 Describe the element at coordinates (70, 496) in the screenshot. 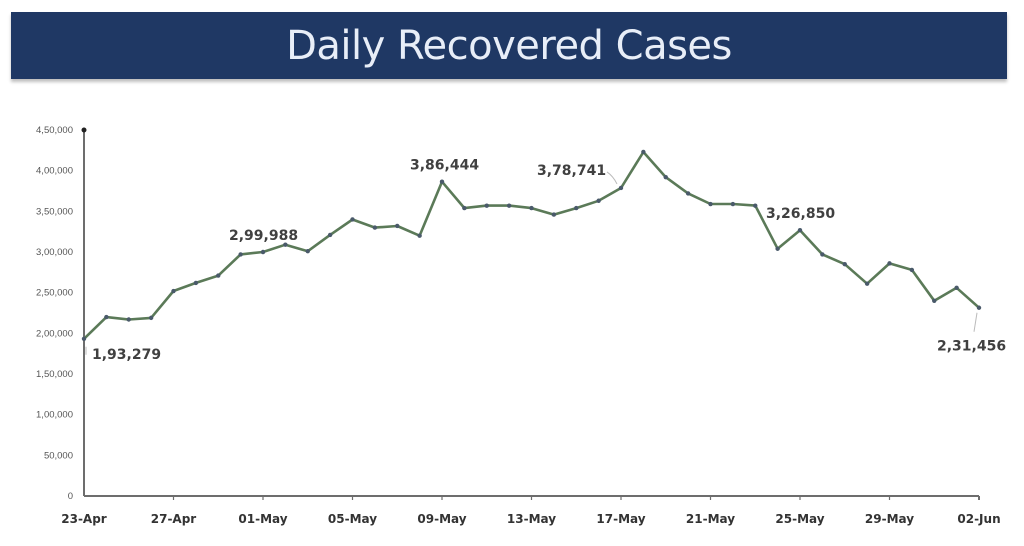

I see `y-tick-label: 0` at that location.